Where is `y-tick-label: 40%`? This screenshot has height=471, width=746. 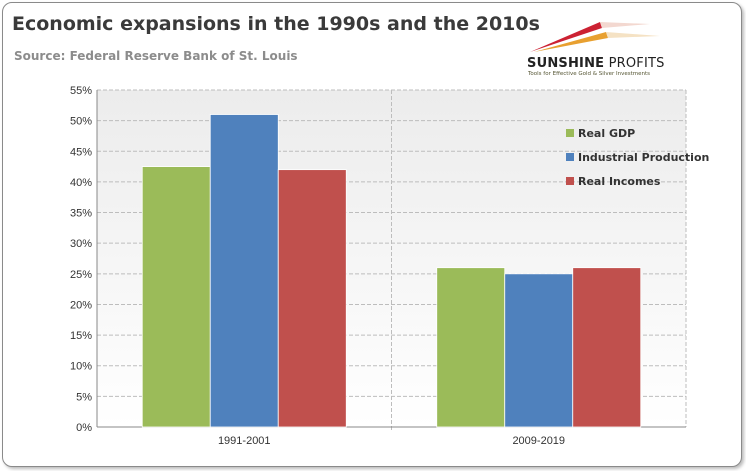
y-tick-label: 40% is located at coordinates (81, 183).